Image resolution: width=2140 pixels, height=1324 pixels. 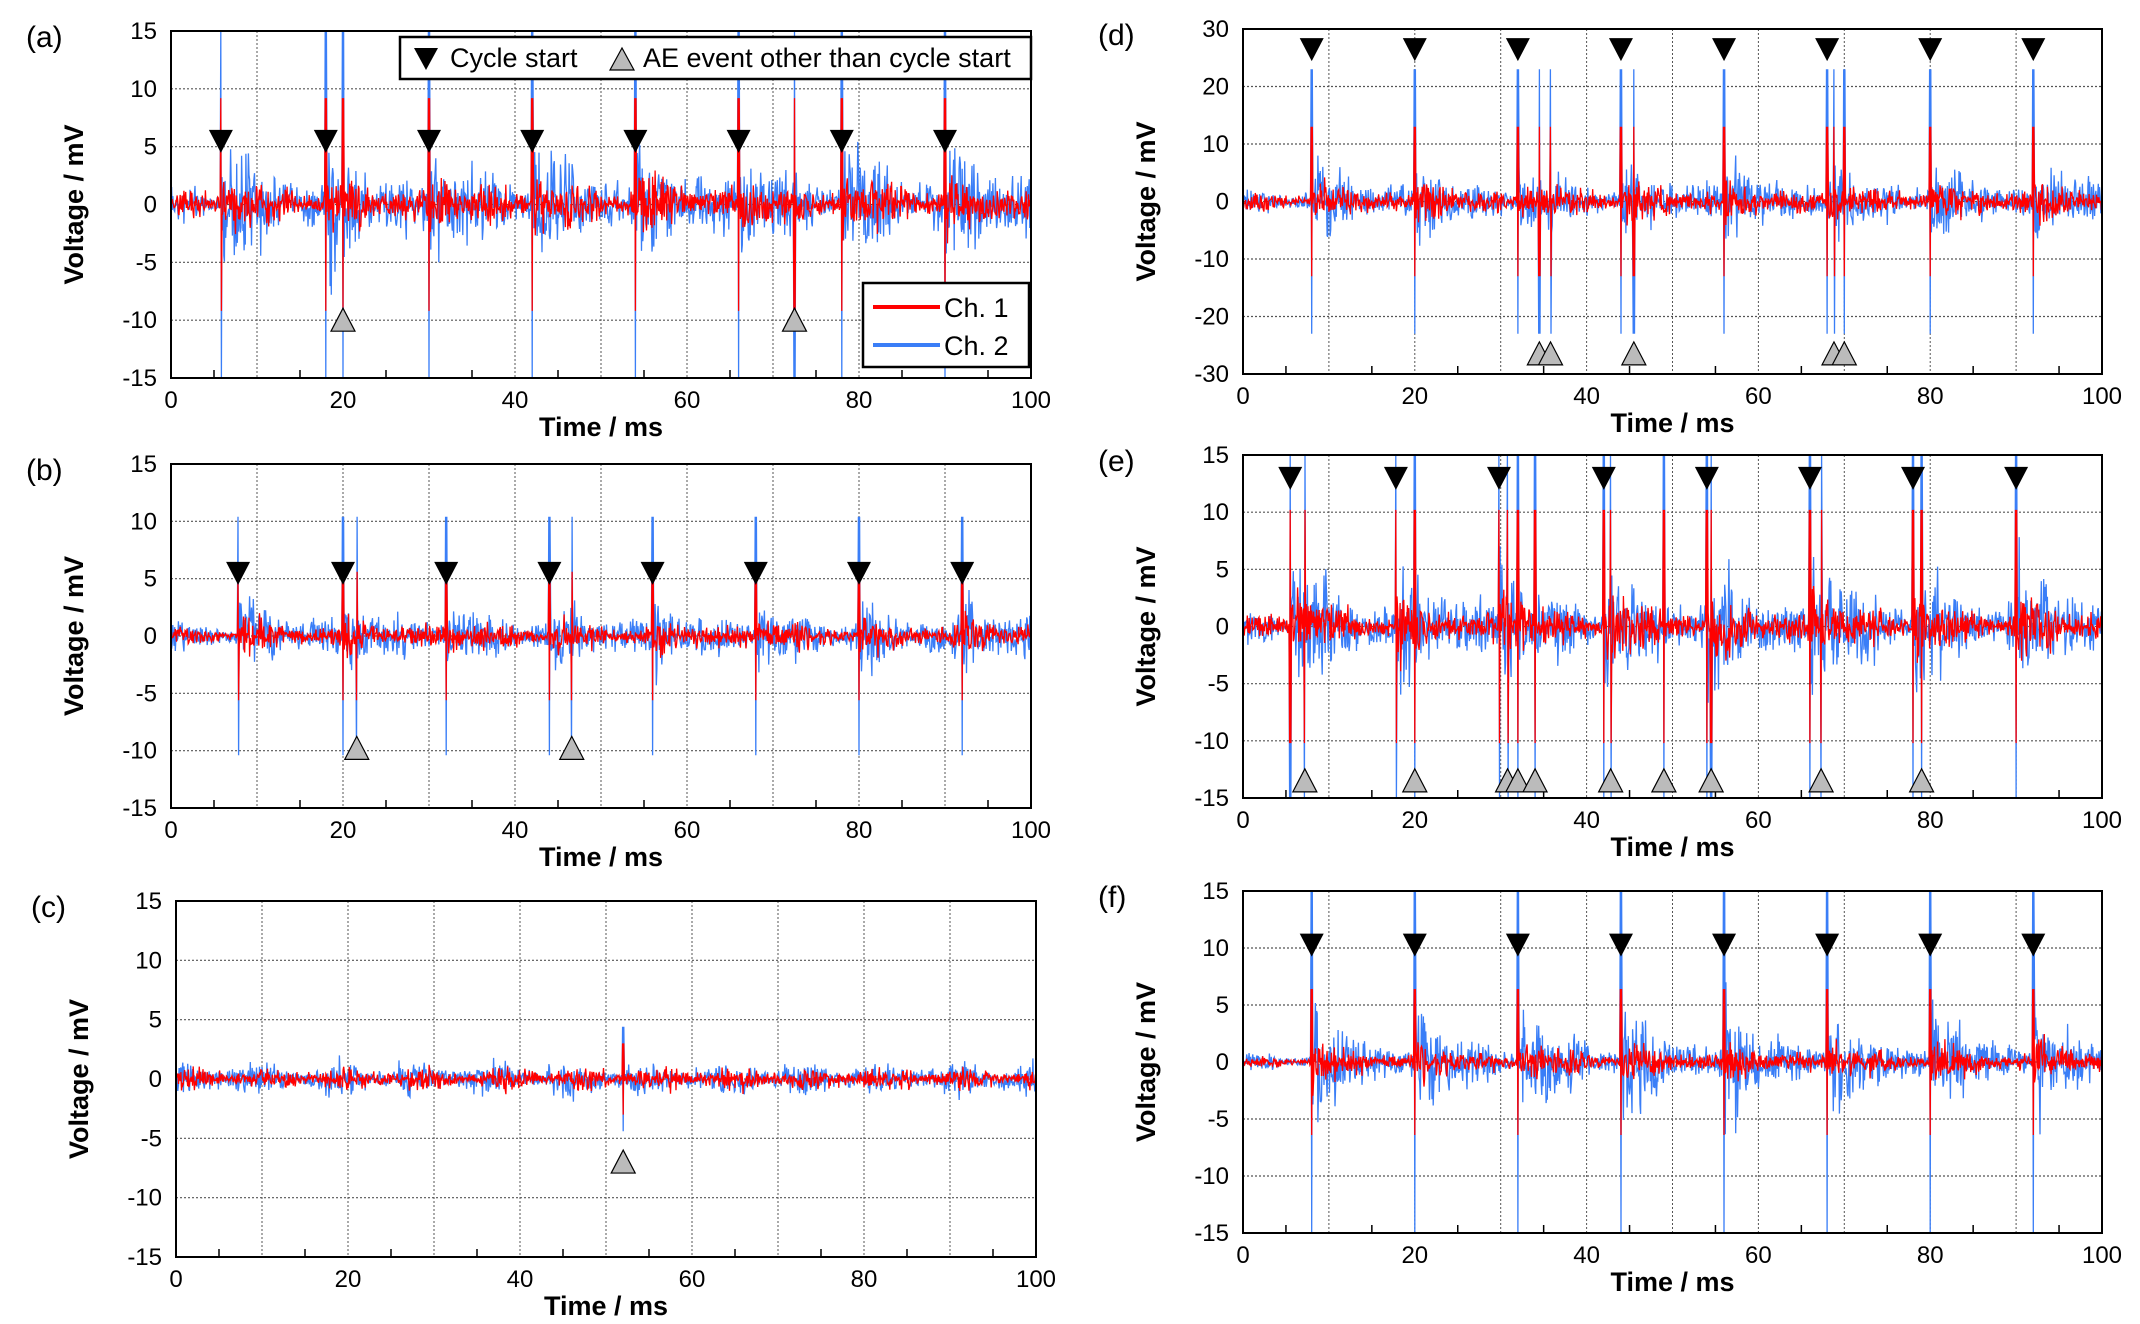 What do you see at coordinates (139, 808) in the screenshot?
I see `y-tick-label: -15` at bounding box center [139, 808].